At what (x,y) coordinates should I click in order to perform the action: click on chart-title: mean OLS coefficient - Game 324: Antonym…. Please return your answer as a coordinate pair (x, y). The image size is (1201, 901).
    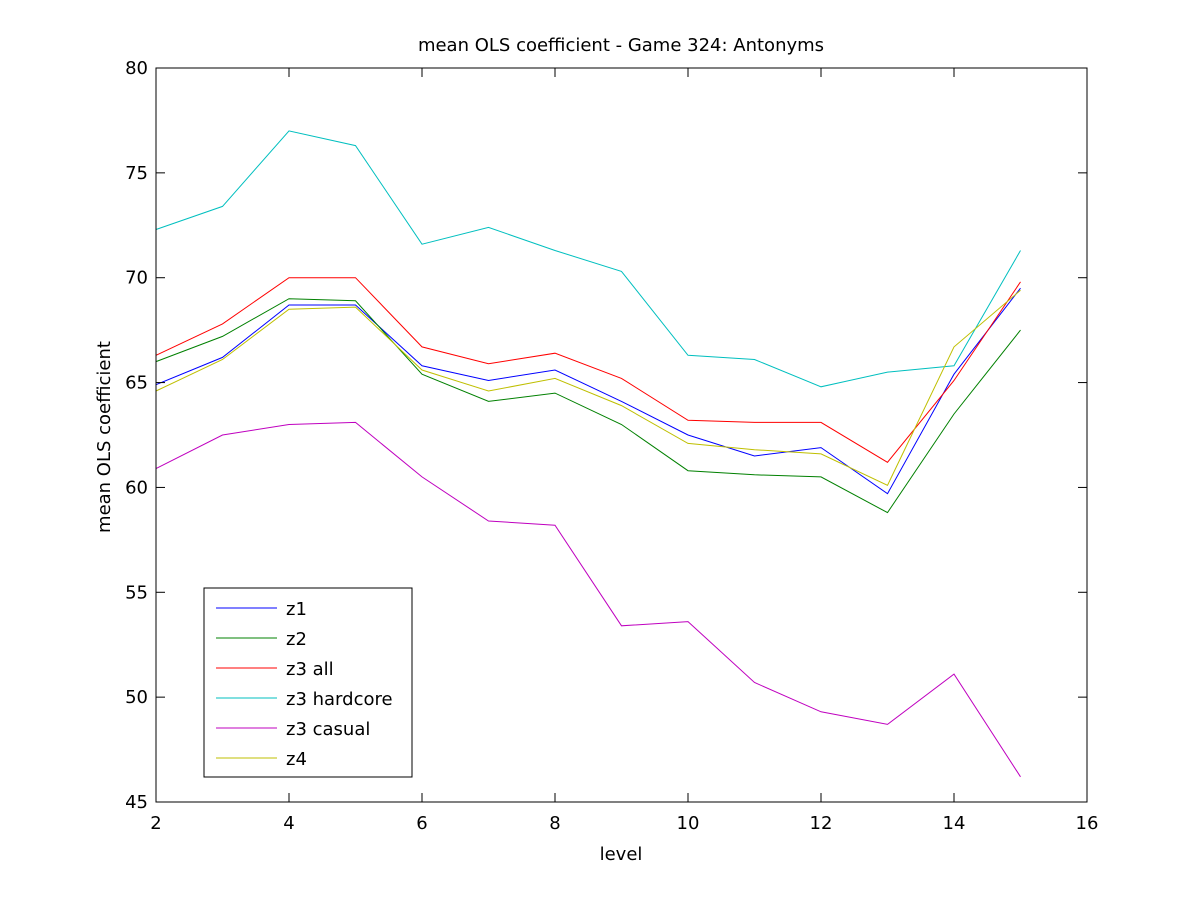
    Looking at the image, I should click on (621, 45).